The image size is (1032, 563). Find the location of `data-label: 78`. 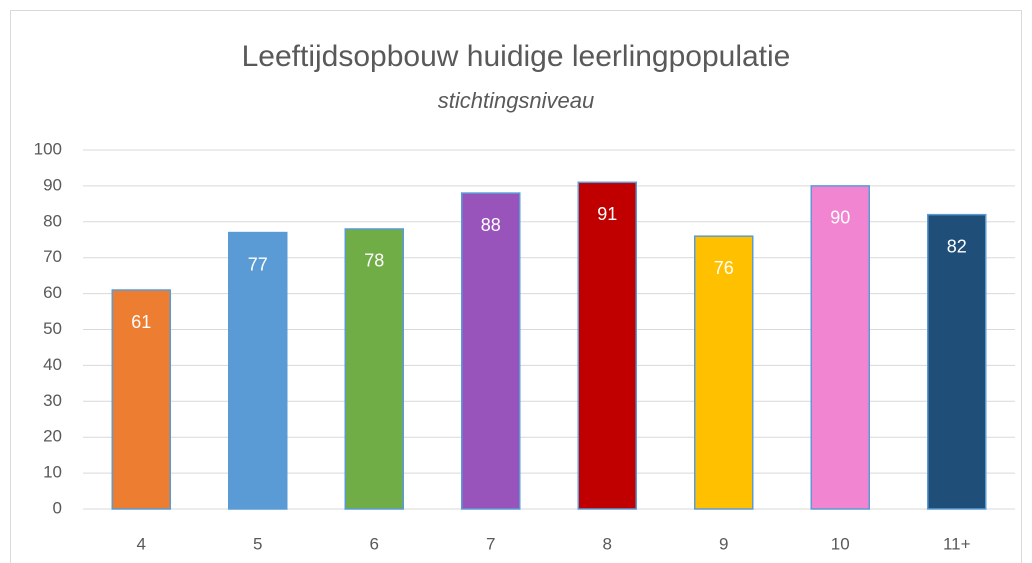

data-label: 78 is located at coordinates (374, 261).